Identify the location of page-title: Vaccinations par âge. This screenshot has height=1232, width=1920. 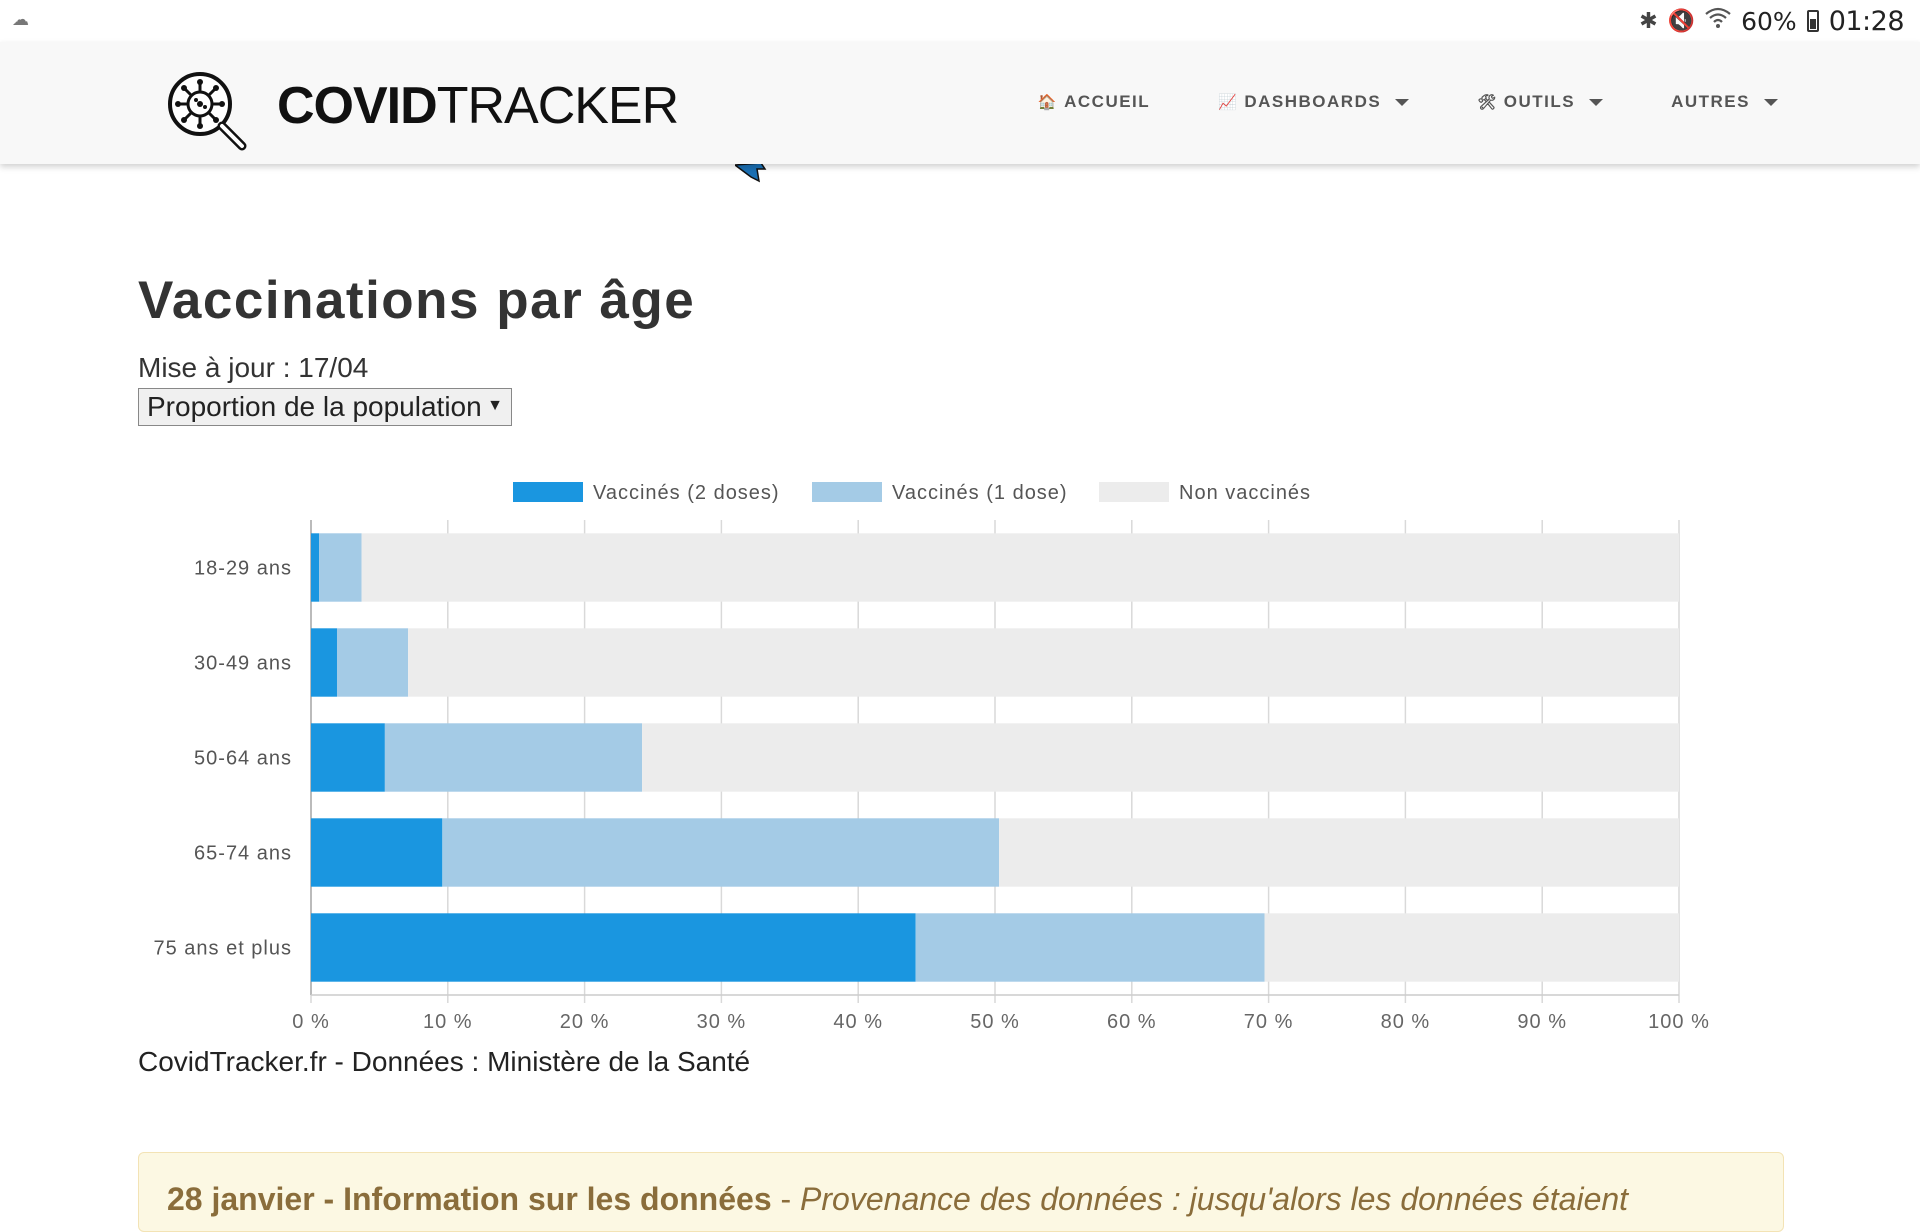
(417, 300).